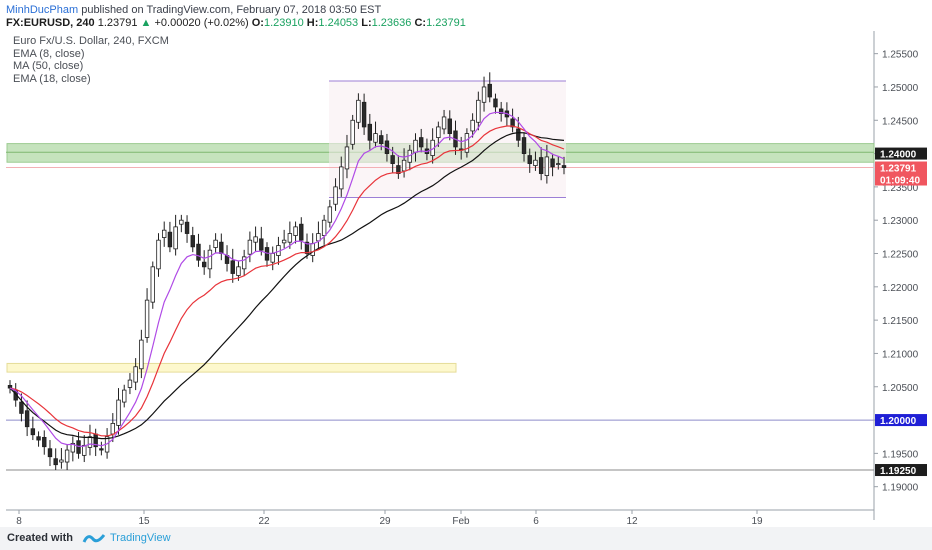  Describe the element at coordinates (48, 66) in the screenshot. I see `legend-ma50: MA (50, close)` at that location.